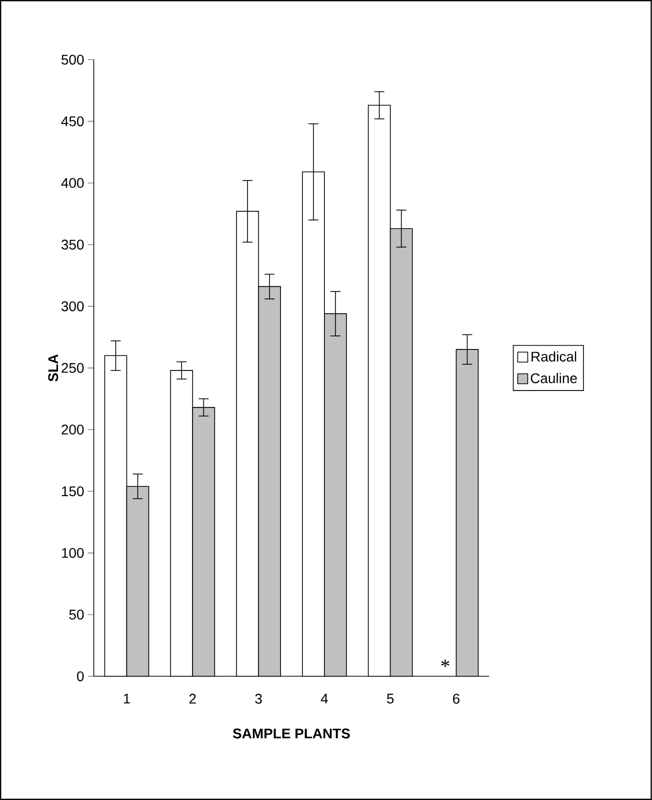 This screenshot has height=800, width=652. What do you see at coordinates (73, 245) in the screenshot?
I see `y-tick-label: 350` at bounding box center [73, 245].